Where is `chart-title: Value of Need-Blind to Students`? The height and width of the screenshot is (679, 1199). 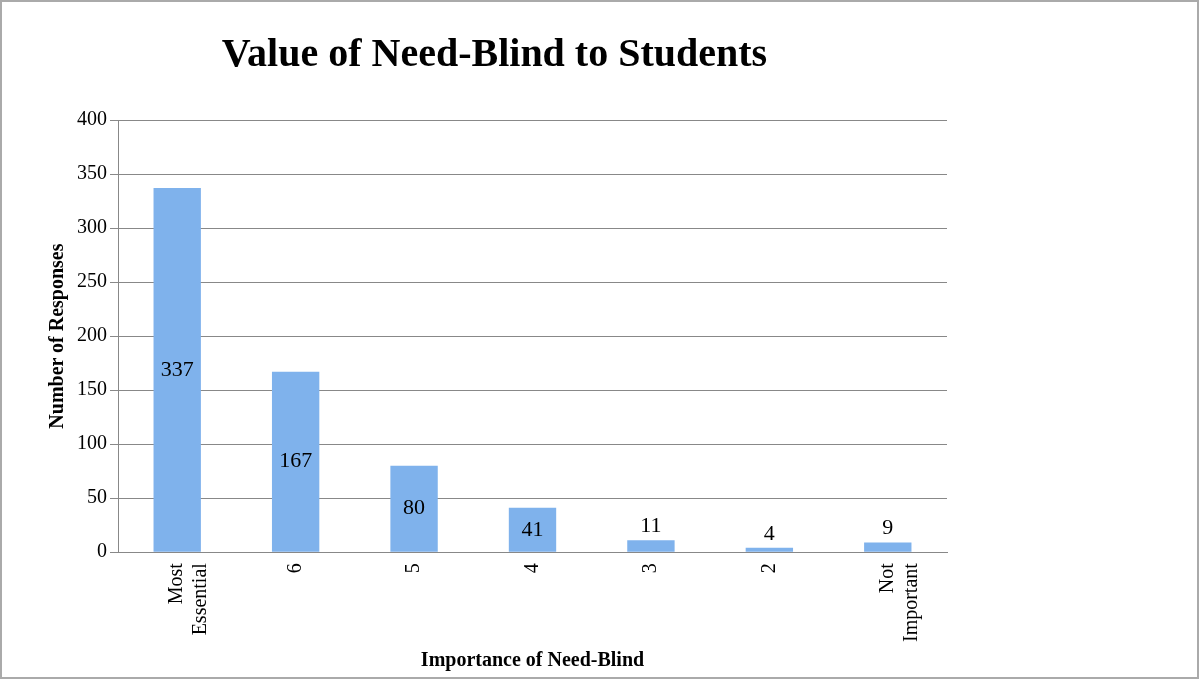 chart-title: Value of Need-Blind to Students is located at coordinates (494, 53).